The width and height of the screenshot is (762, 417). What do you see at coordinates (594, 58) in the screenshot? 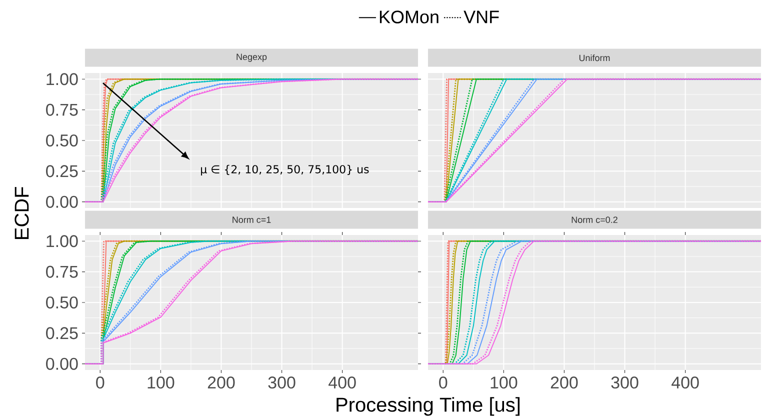
I see `chart-title: Uniform` at bounding box center [594, 58].